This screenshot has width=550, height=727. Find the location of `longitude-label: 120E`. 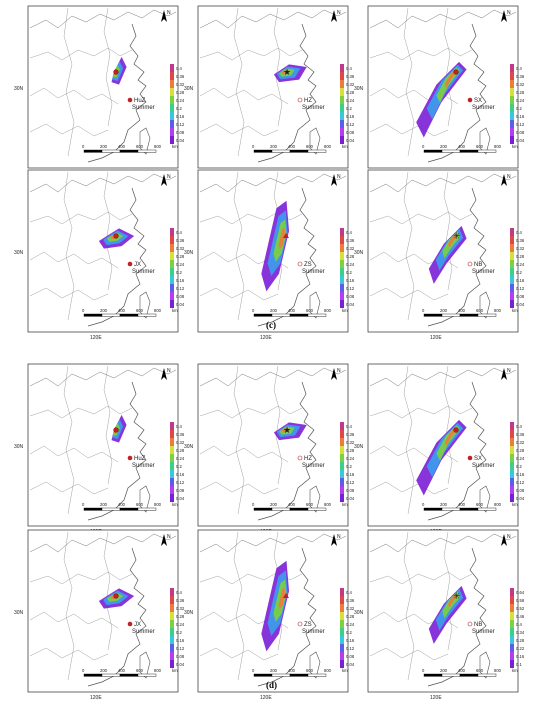

longitude-label: 120E is located at coordinates (266, 698).